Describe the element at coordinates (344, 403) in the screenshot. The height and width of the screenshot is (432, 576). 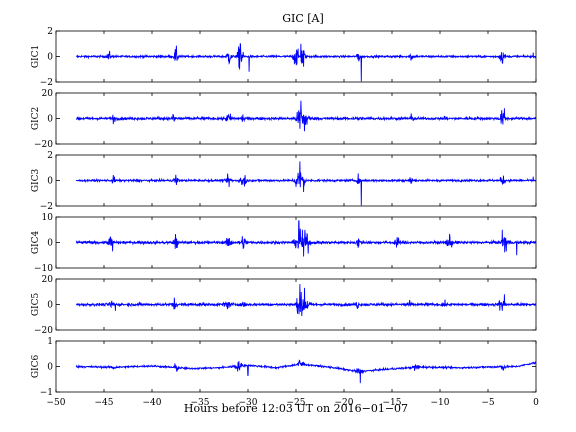
I see `x-tick-label: −20` at that location.